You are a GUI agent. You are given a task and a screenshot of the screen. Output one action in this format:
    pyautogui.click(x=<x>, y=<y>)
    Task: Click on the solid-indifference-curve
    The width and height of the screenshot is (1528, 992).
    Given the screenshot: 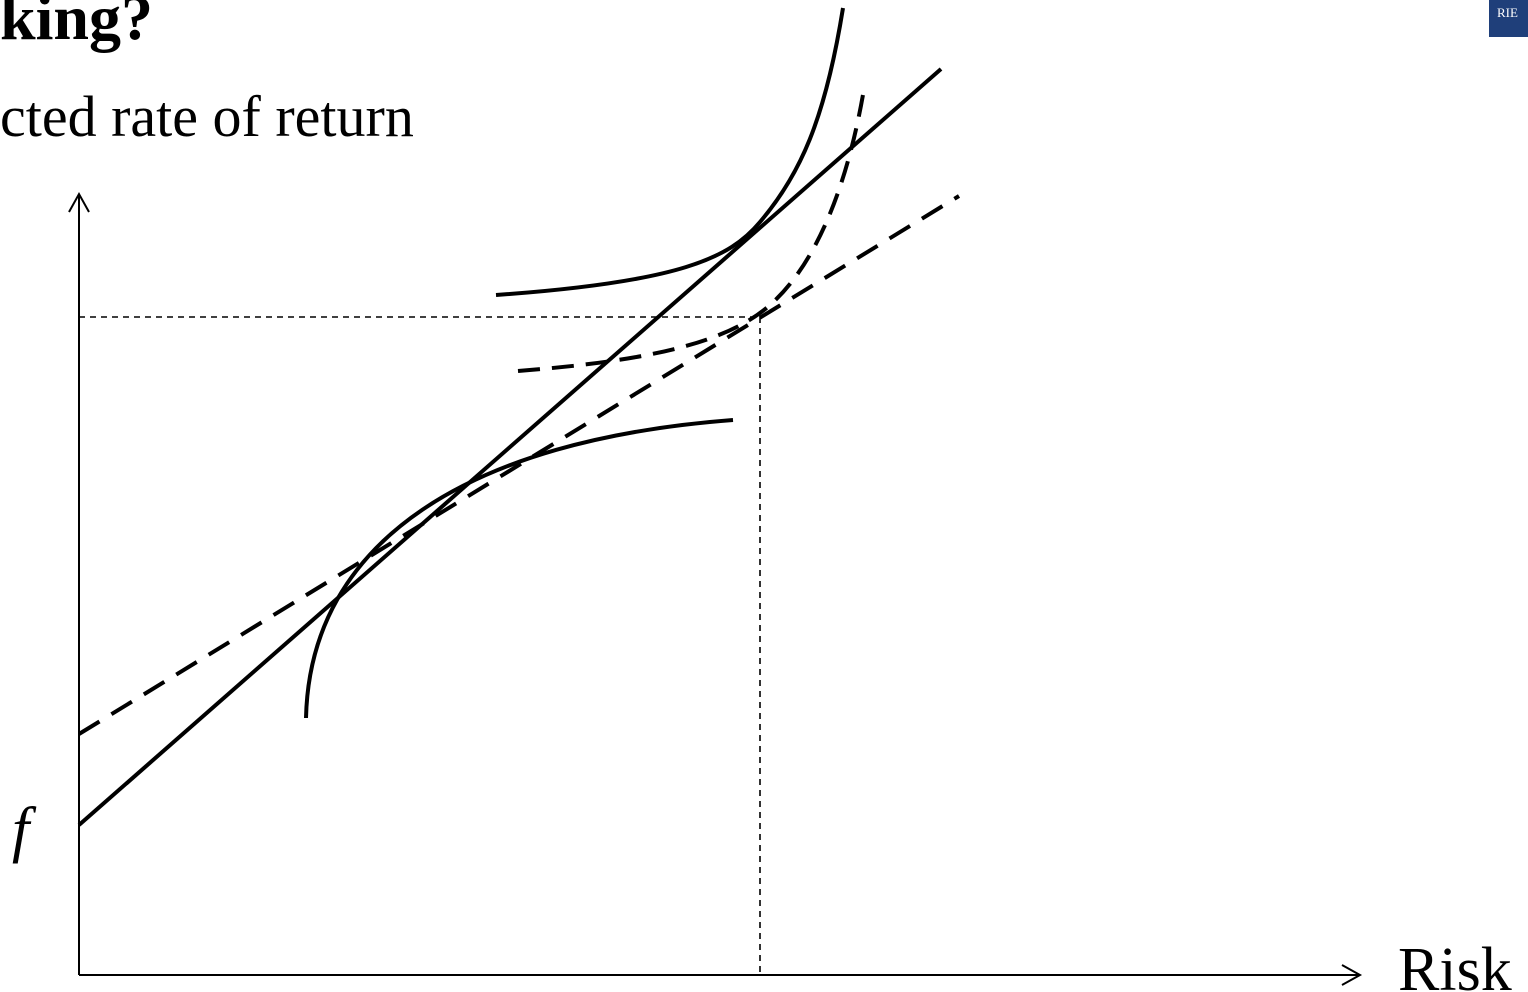 What is the action you would take?
    pyautogui.click(x=670, y=152)
    